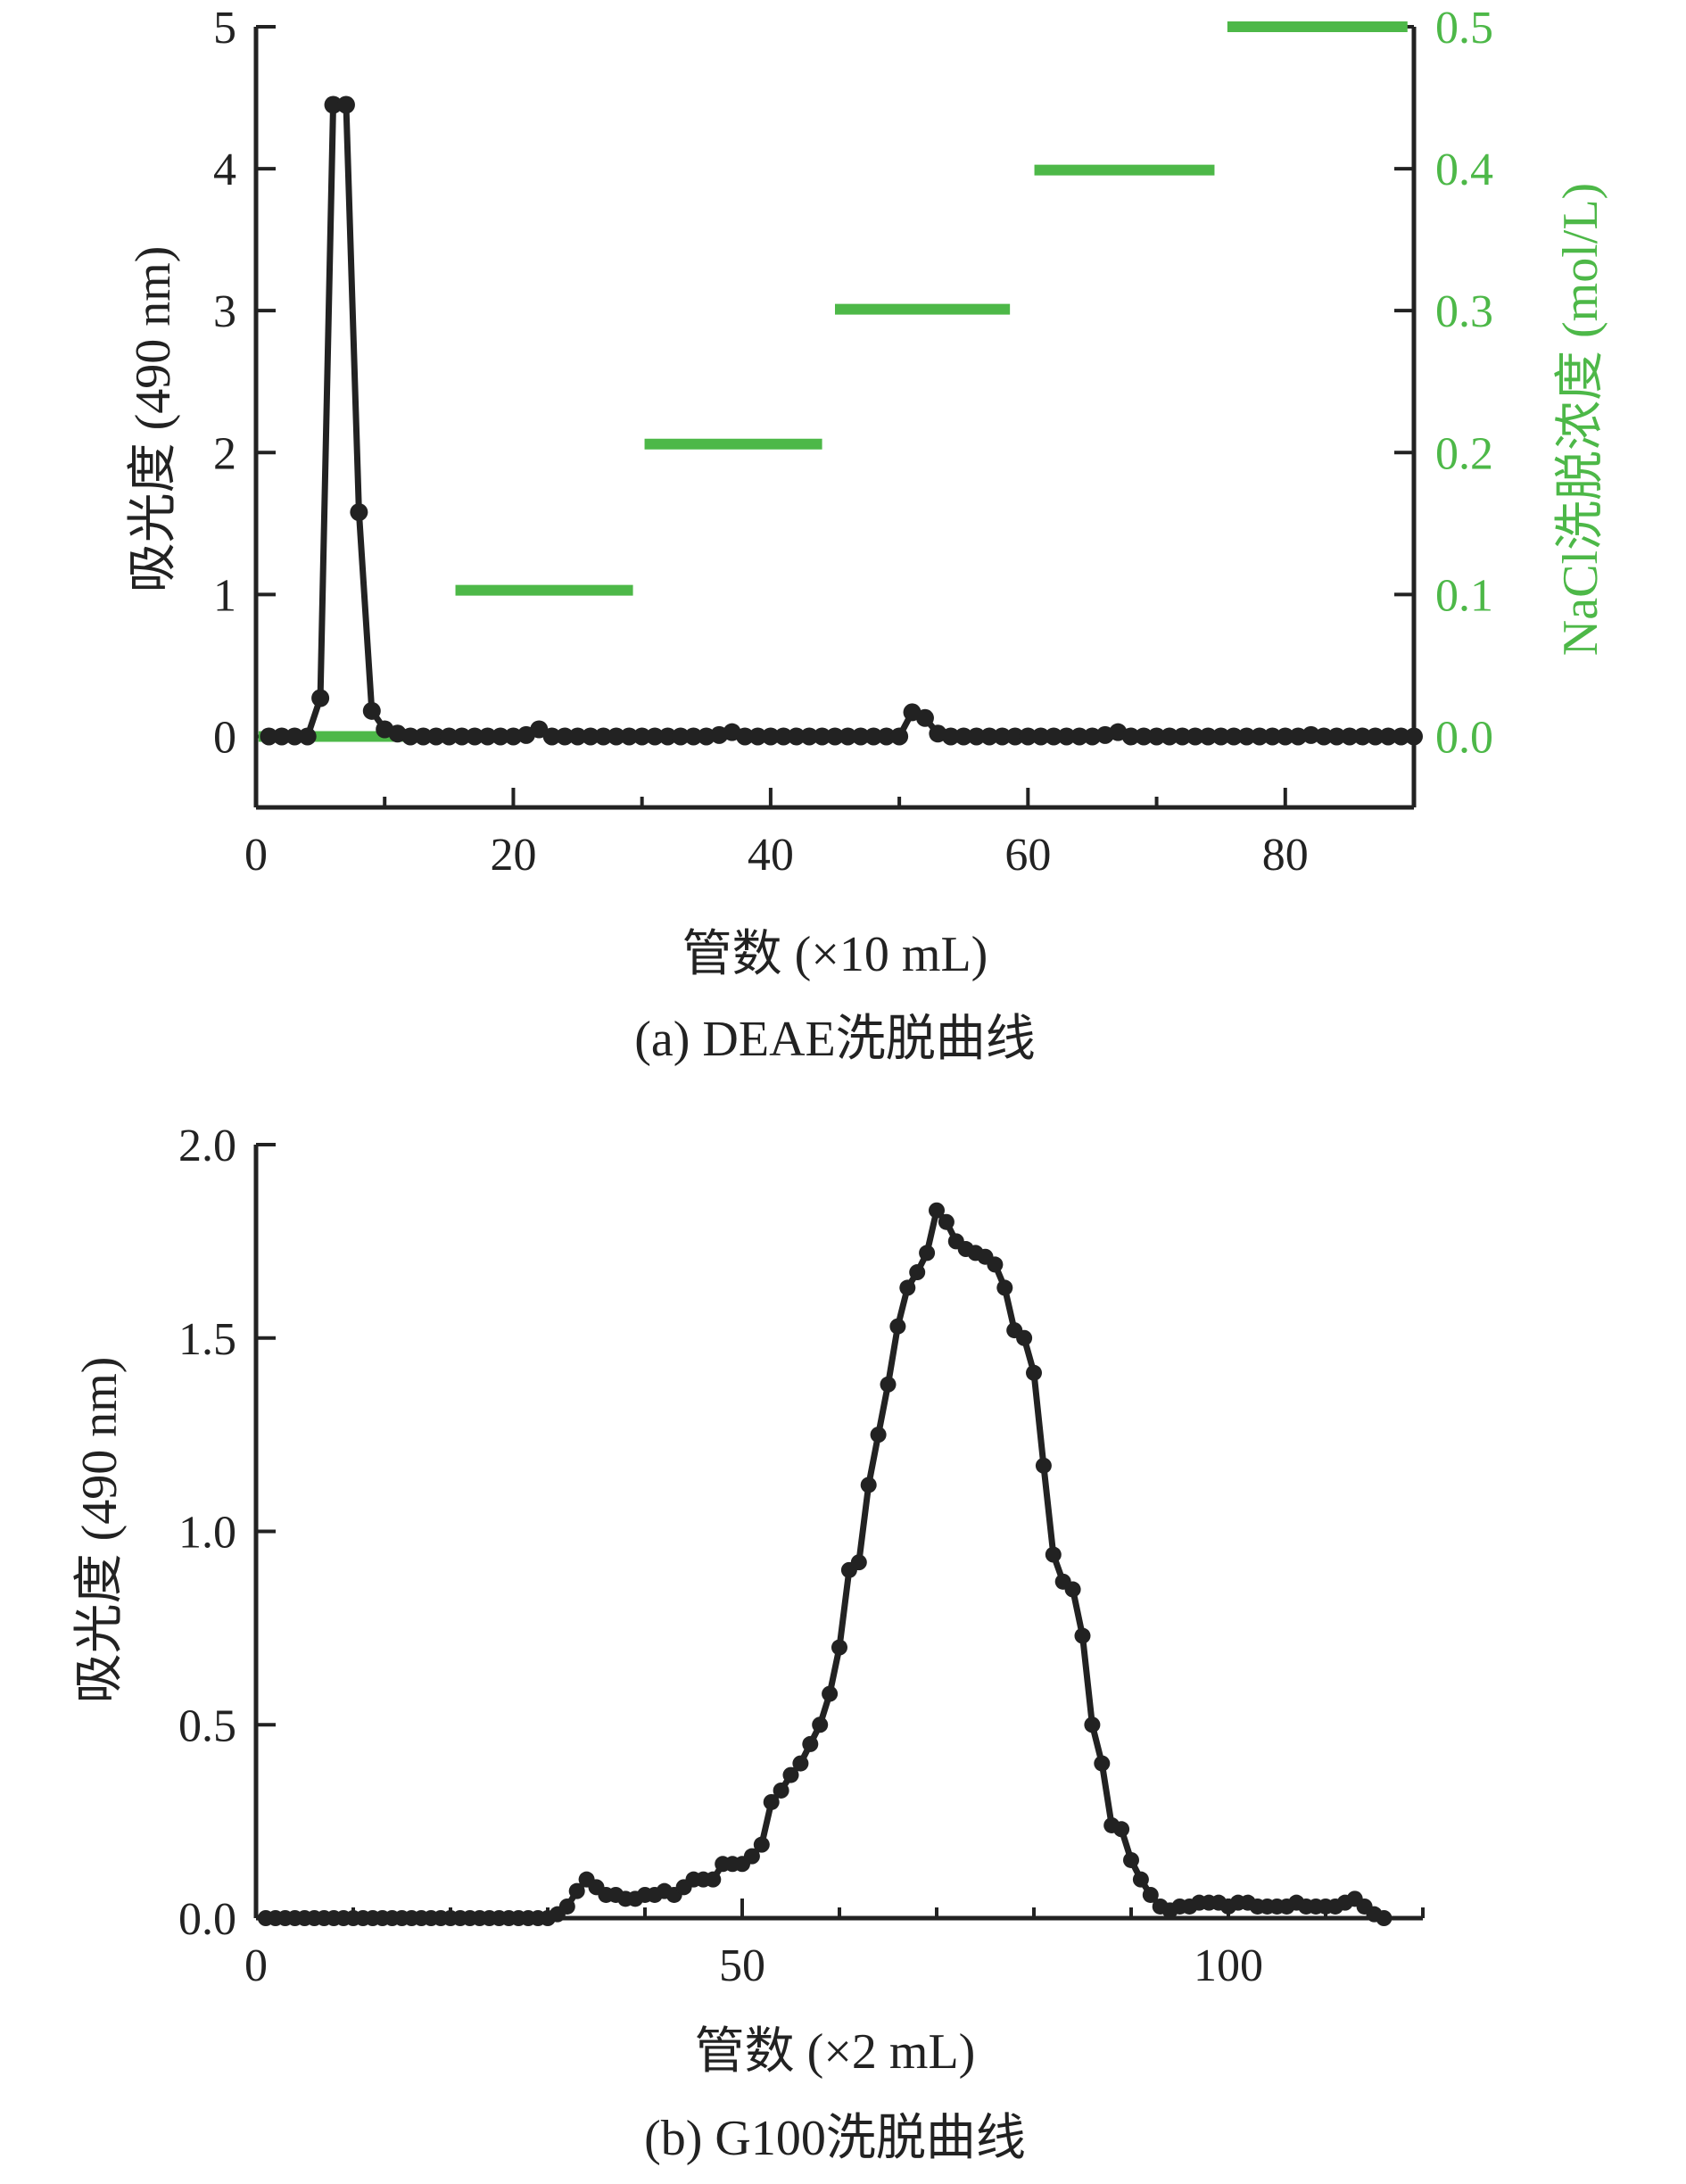  Describe the element at coordinates (225, 170) in the screenshot. I see `panel-a-y-tick-label: 4` at that location.